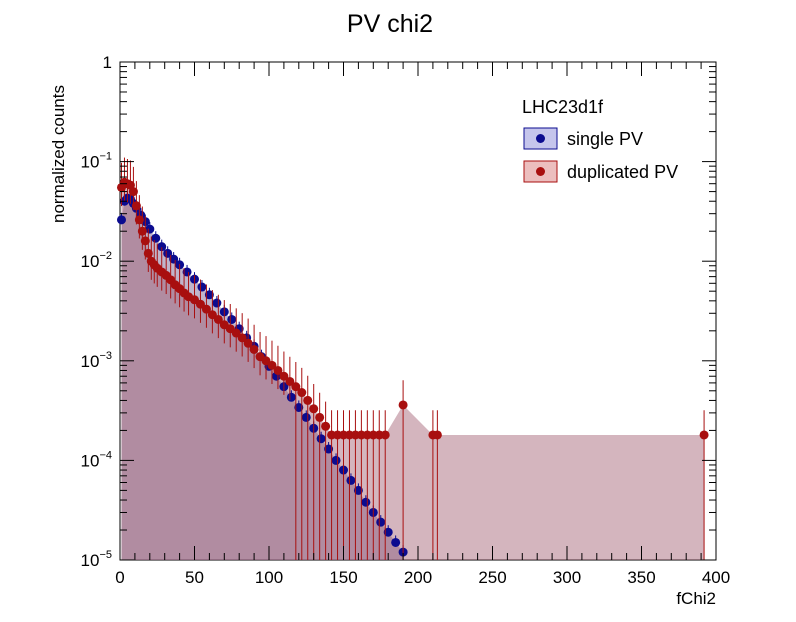  Describe the element at coordinates (641, 577) in the screenshot. I see `x-tick-label: 350` at that location.